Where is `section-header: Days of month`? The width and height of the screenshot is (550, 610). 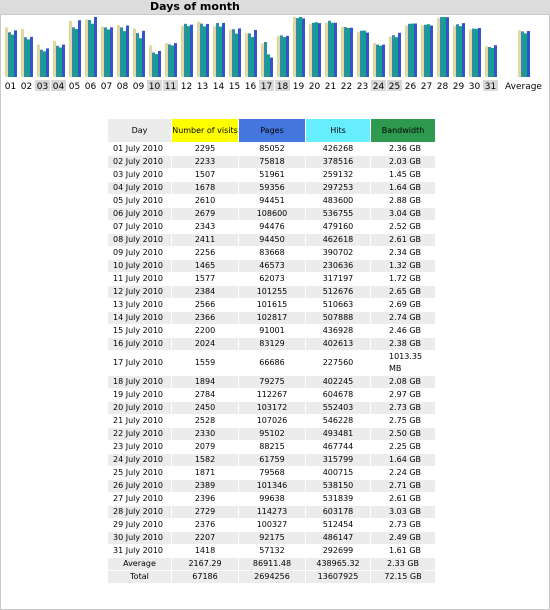 section-header: Days of month is located at coordinates (275, 7).